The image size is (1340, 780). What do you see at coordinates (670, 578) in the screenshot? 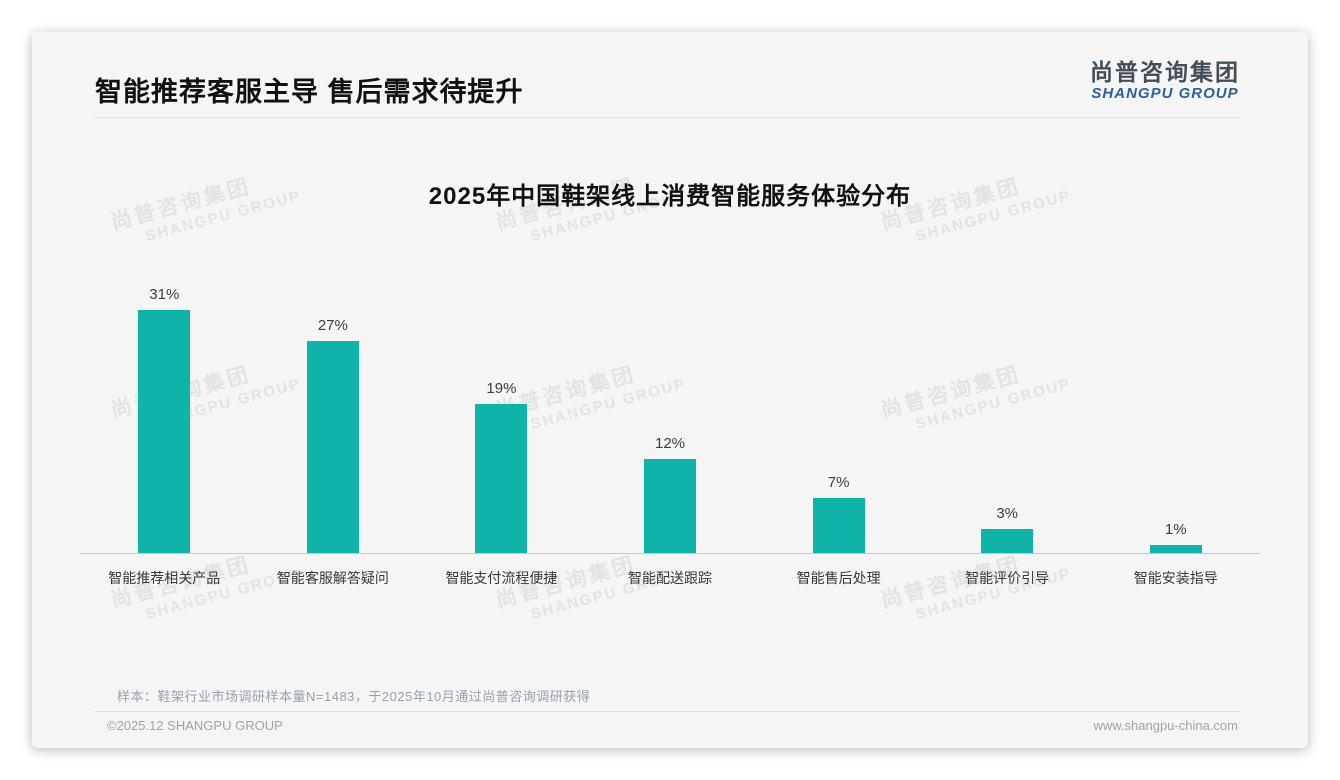
I see `category-label: 智能配送跟踪` at bounding box center [670, 578].